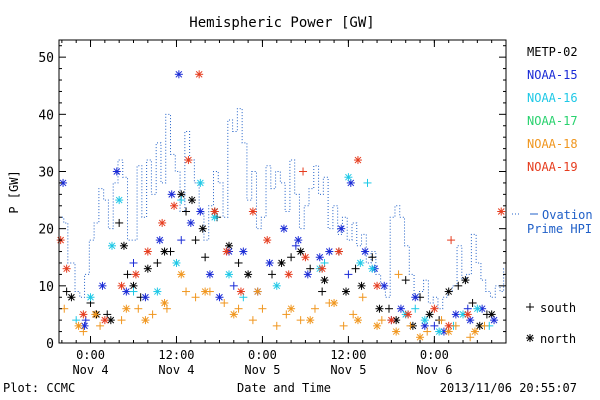 This screenshot has width=600, height=400. Describe the element at coordinates (50, 344) in the screenshot. I see `y-tick-label: 0` at that location.